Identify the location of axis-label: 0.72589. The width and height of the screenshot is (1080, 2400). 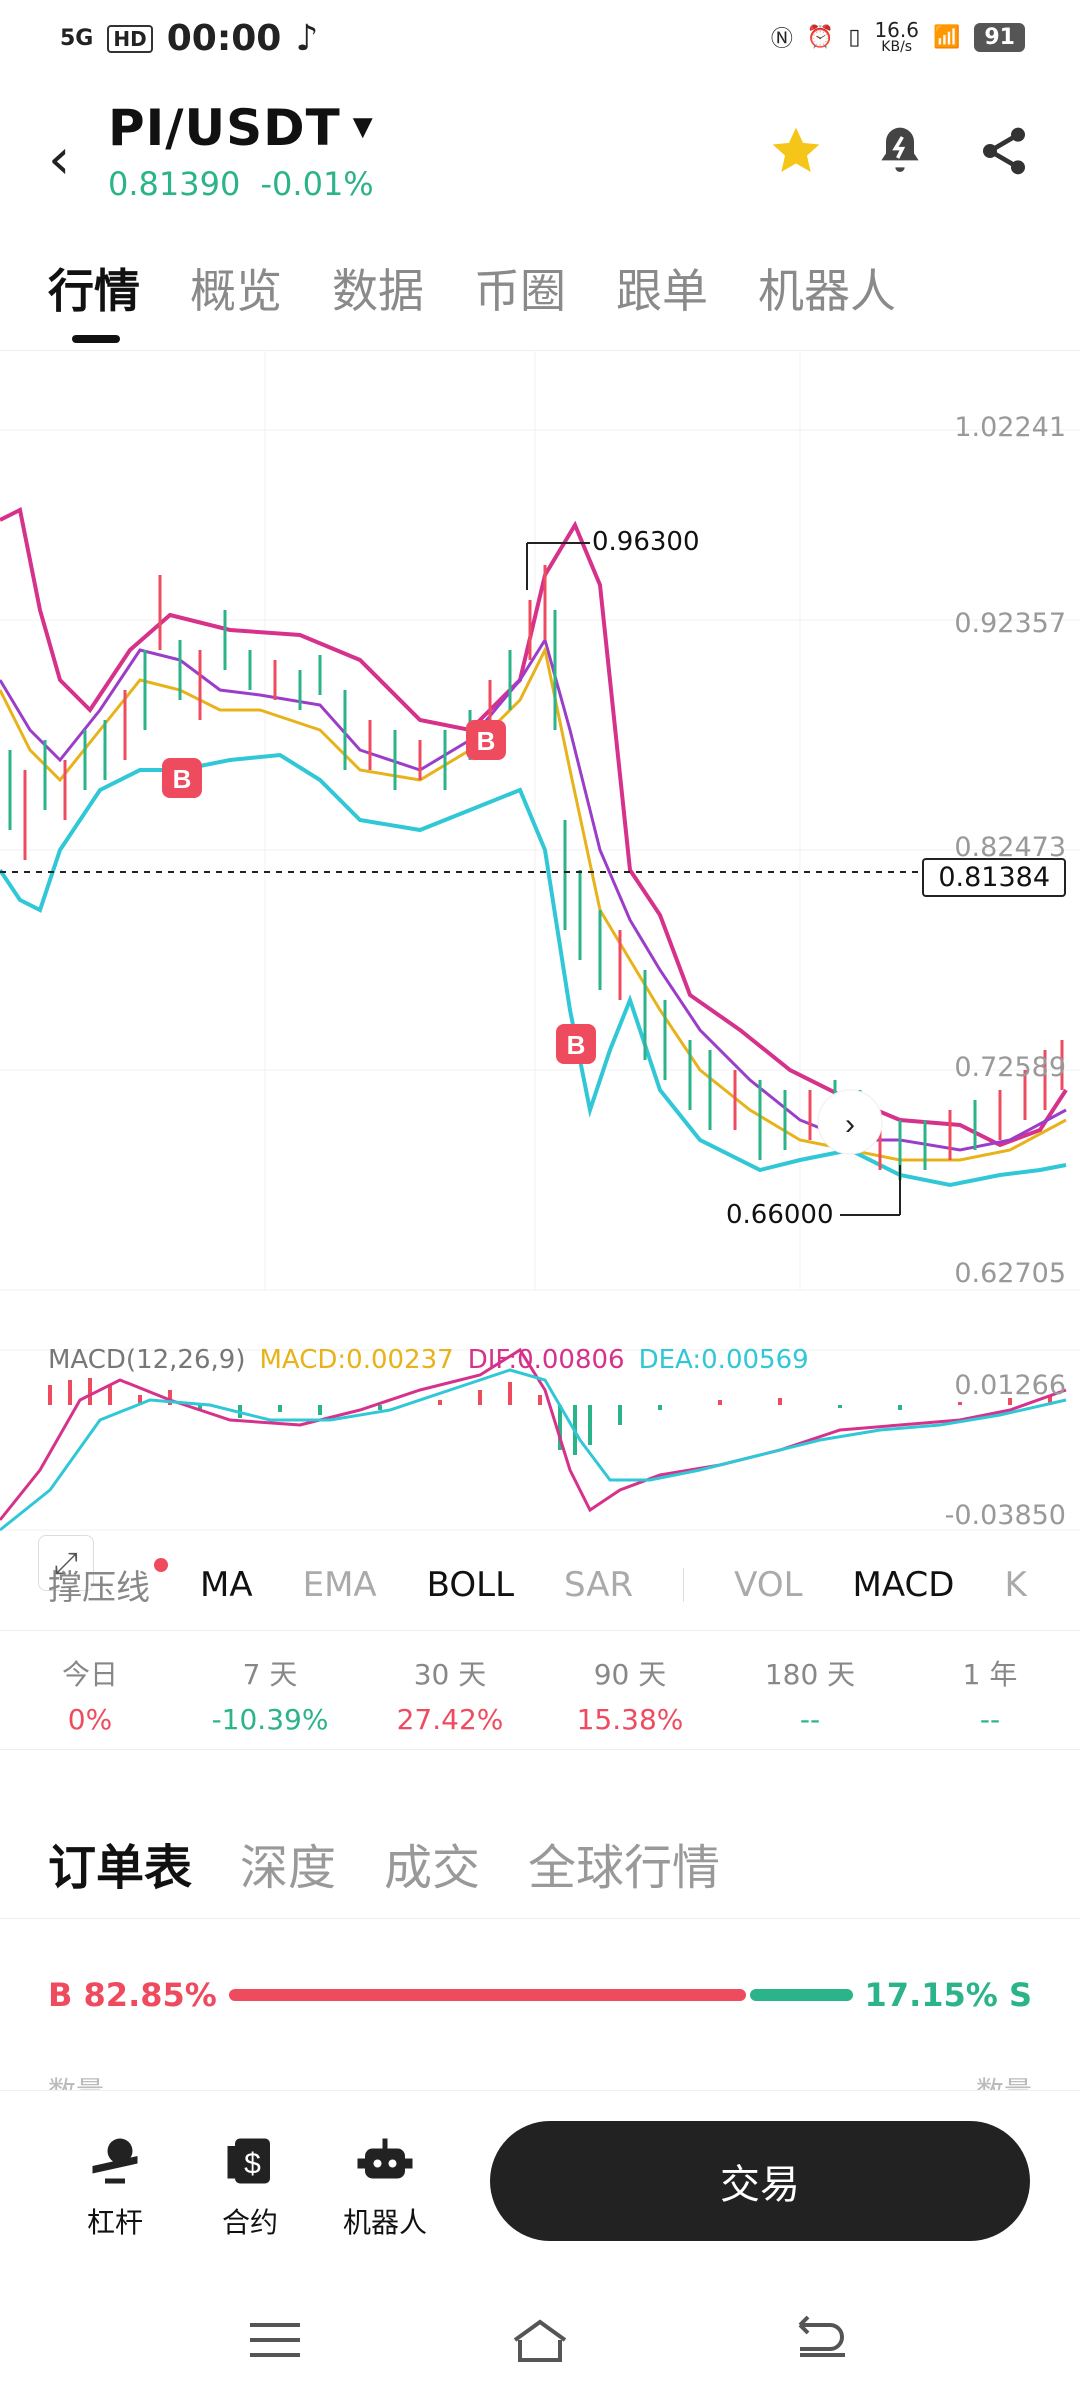
(1010, 1067).